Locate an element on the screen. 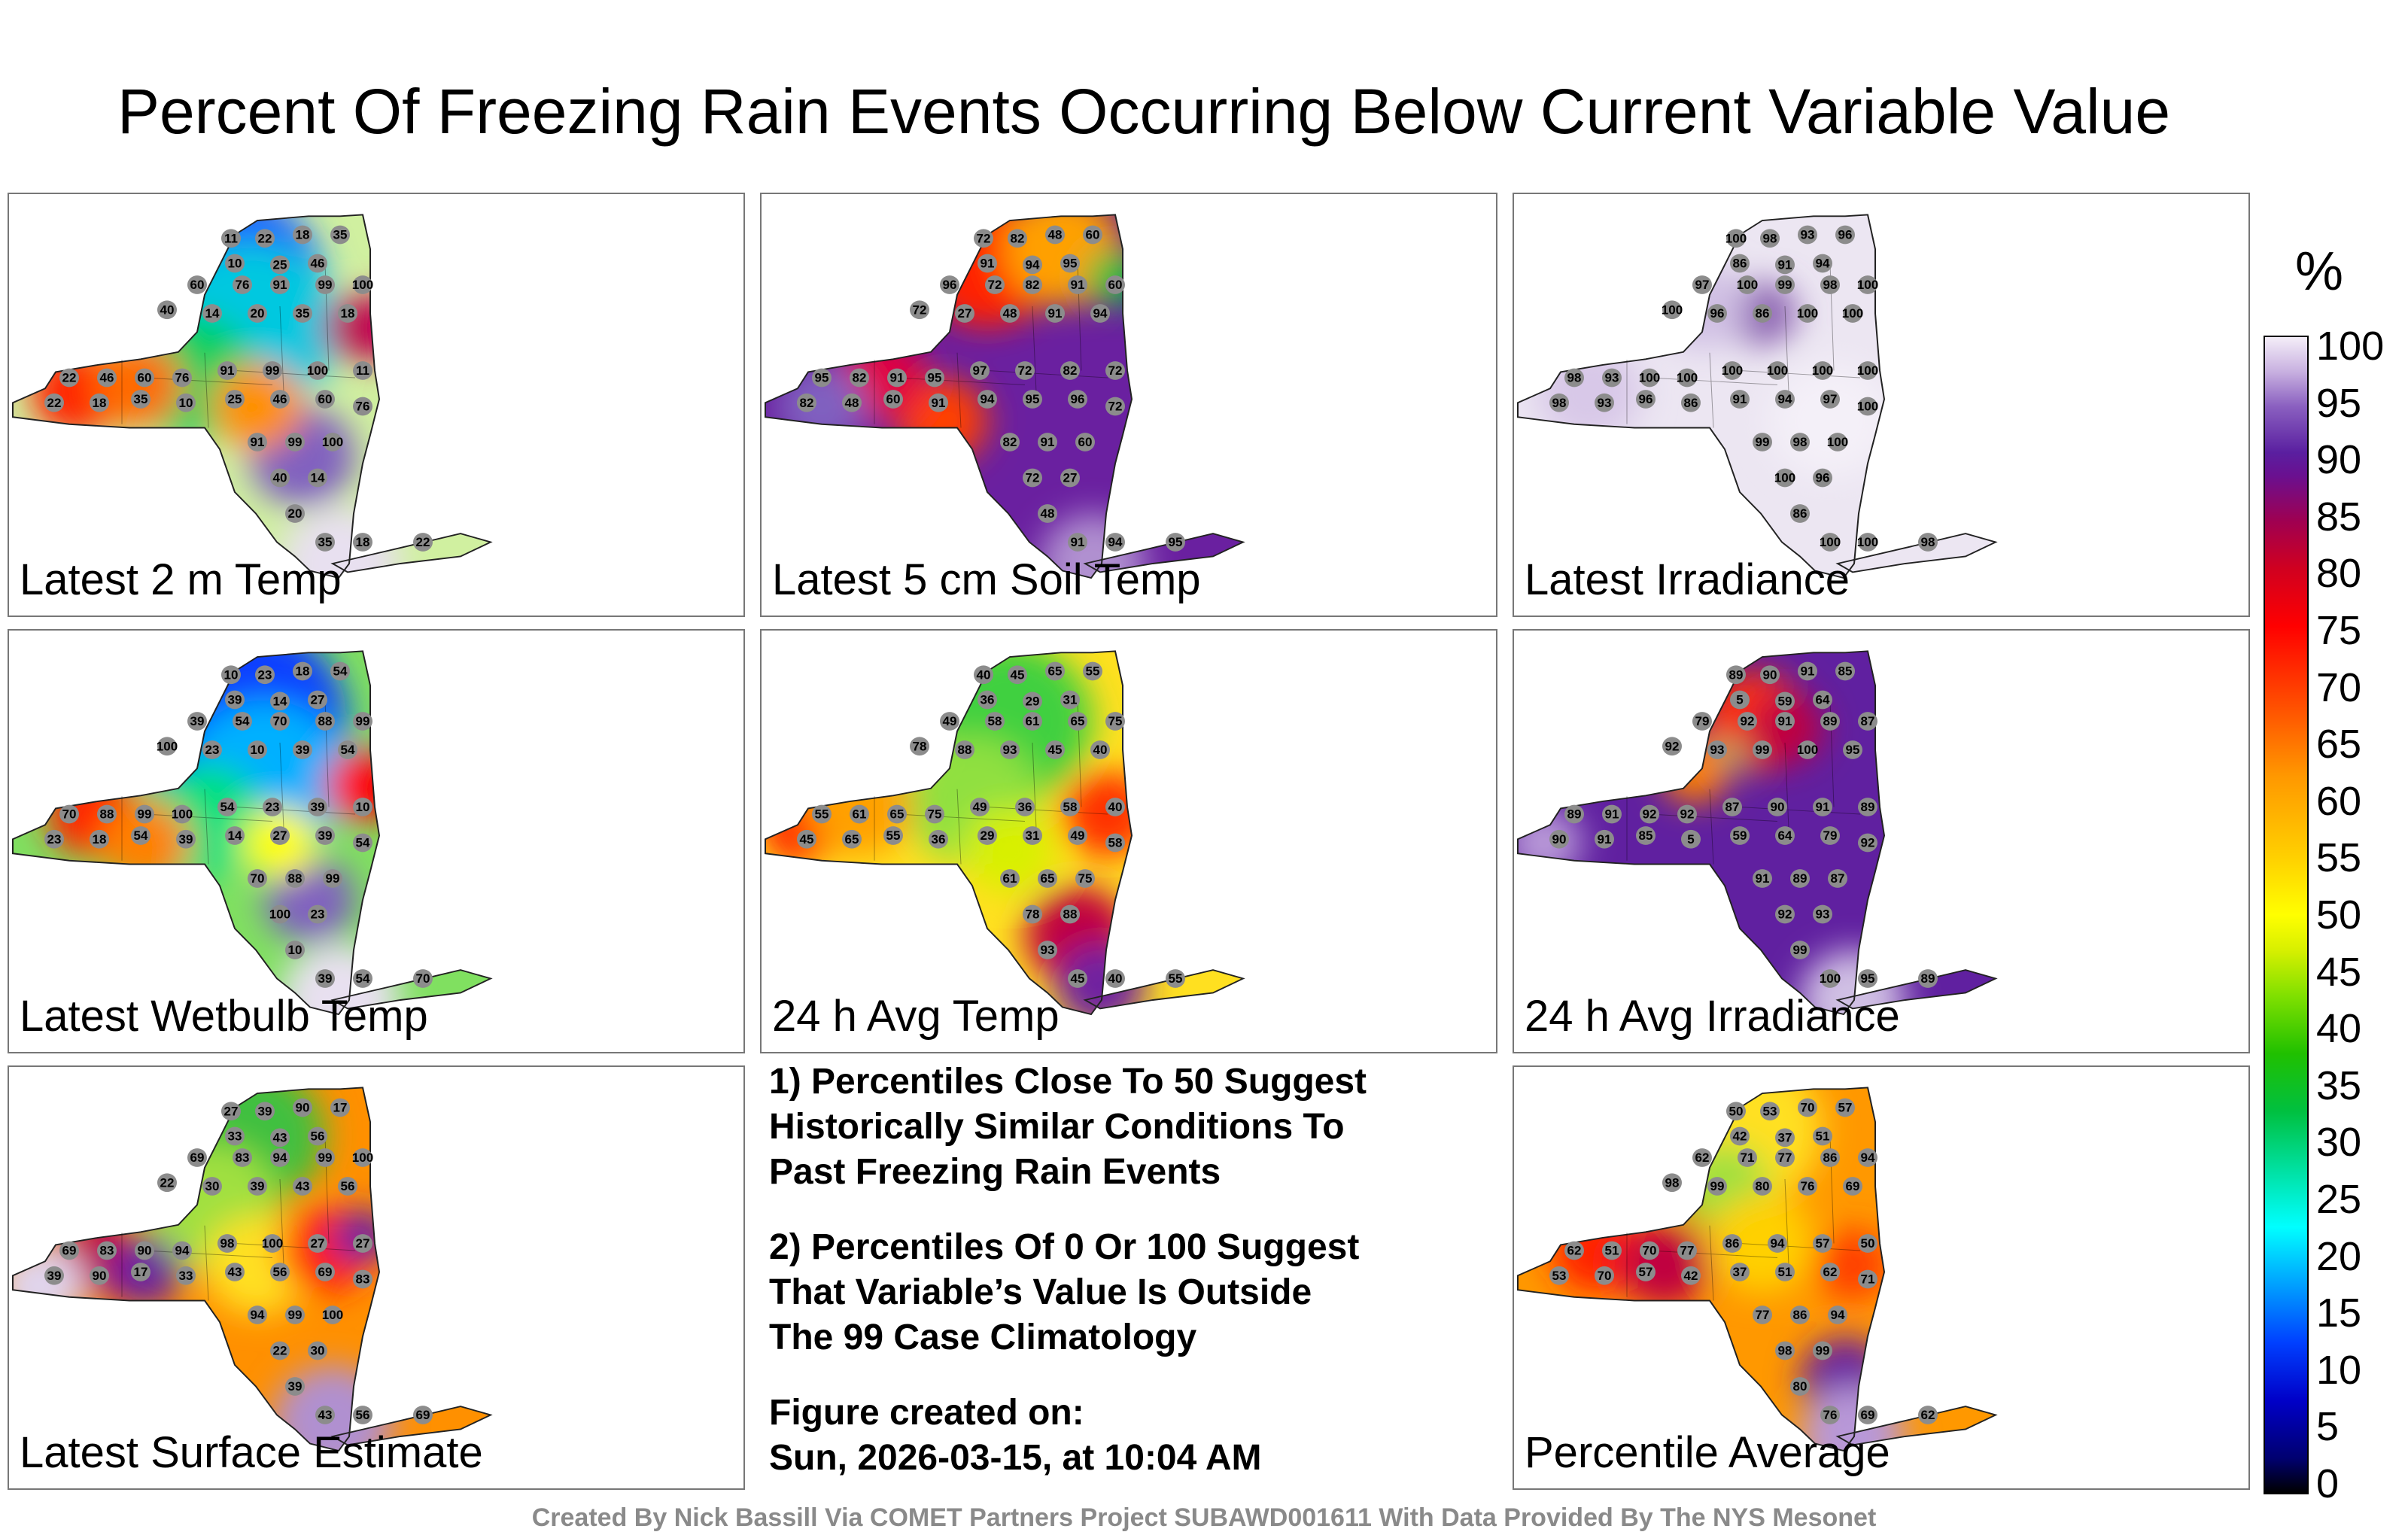 This screenshot has width=2408, height=1535. station-marker: 49 is located at coordinates (980, 807).